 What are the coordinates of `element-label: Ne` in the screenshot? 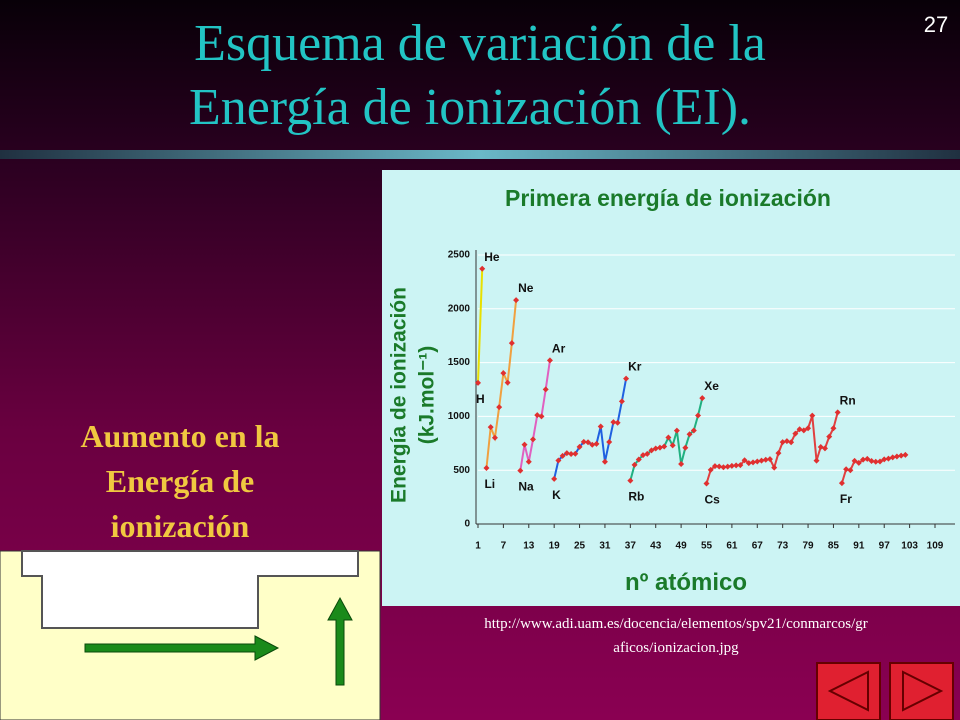 It's located at (526, 288).